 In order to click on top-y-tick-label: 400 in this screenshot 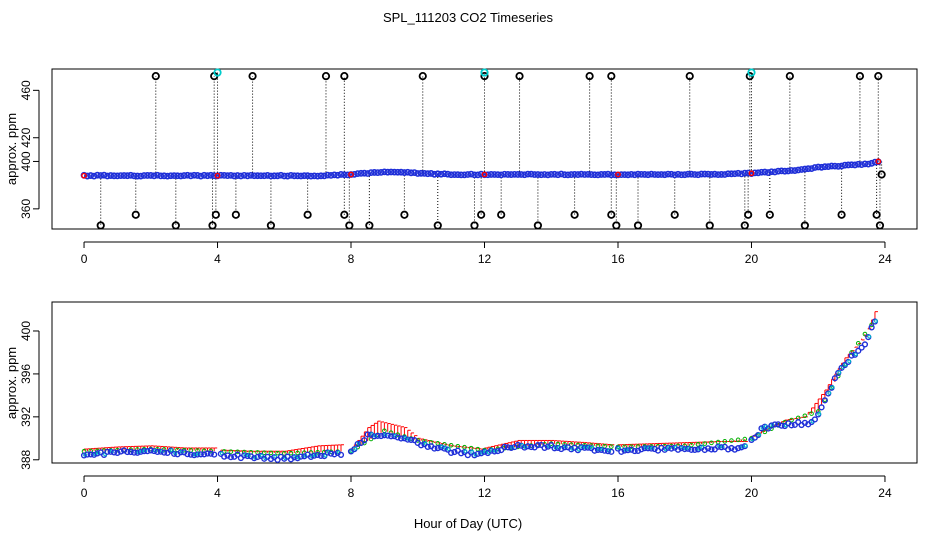, I will do `click(26, 161)`.